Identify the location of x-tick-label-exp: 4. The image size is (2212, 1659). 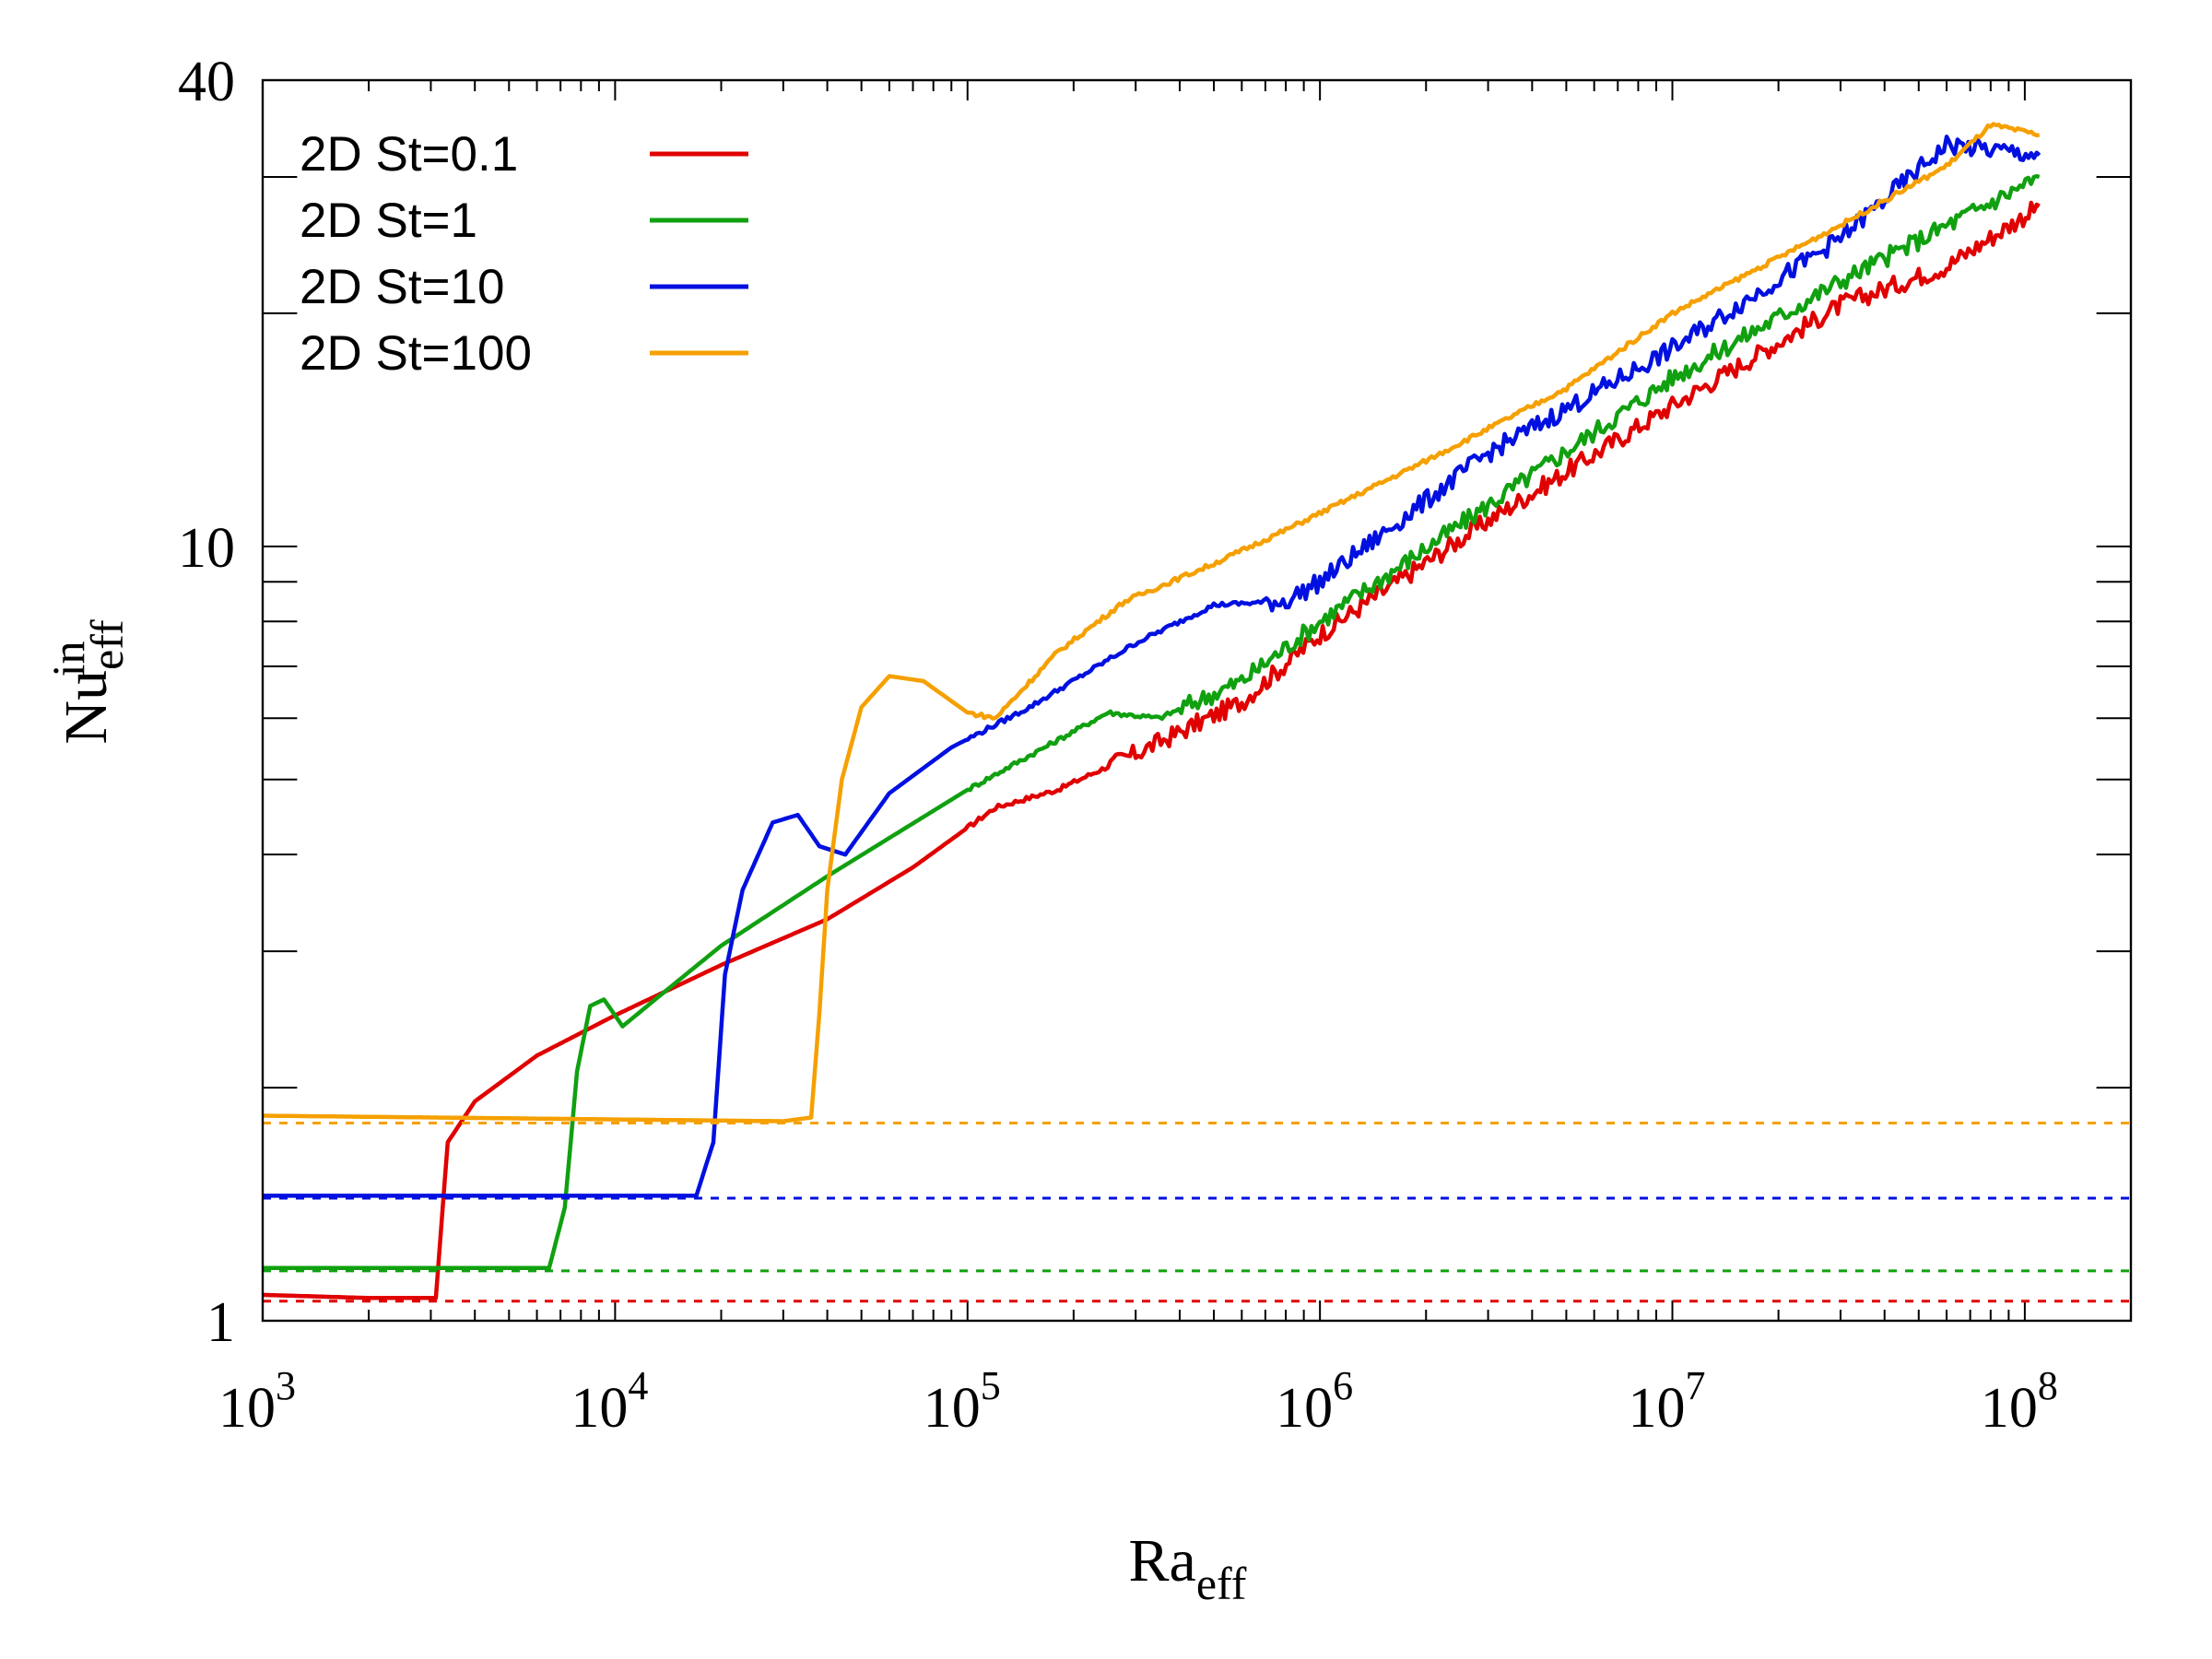
(638, 1385).